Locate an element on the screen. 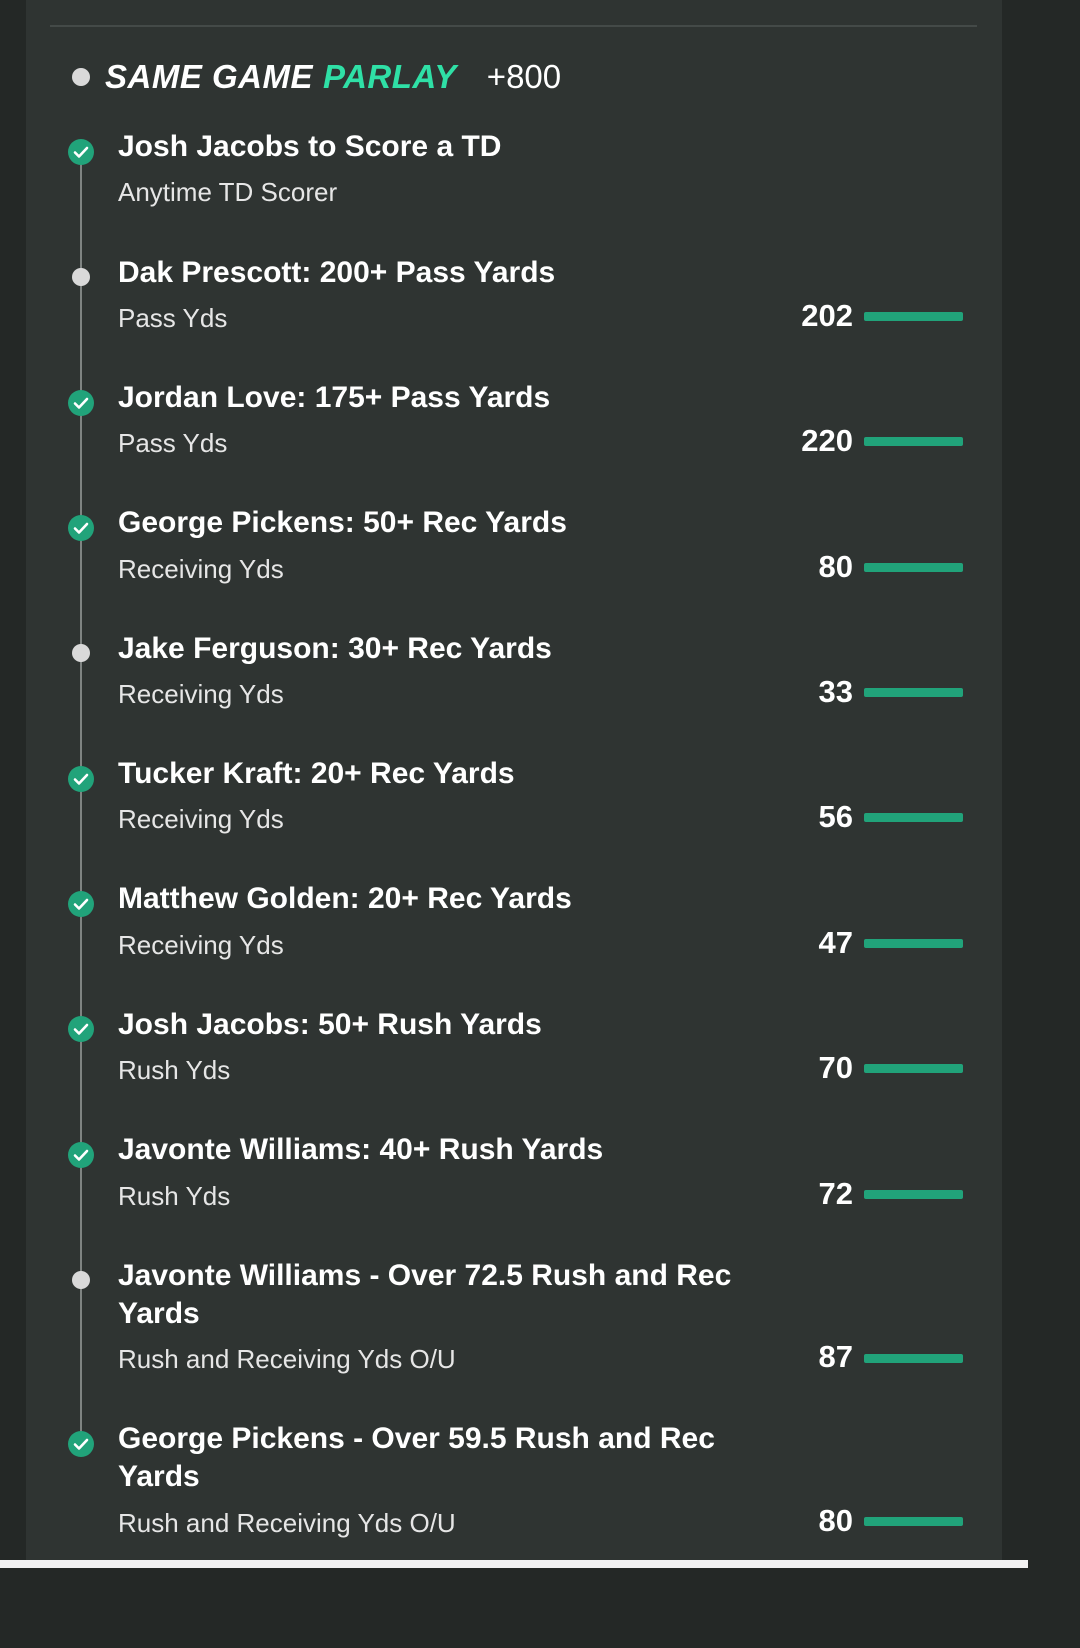  leg-stat-value: 202 is located at coordinates (827, 315).